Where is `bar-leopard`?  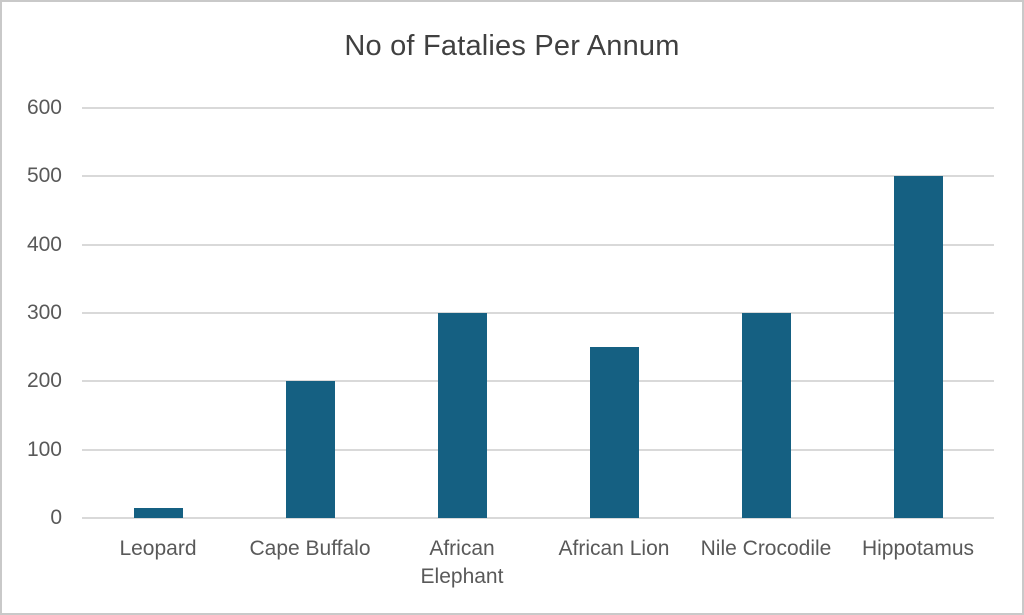 bar-leopard is located at coordinates (158, 512).